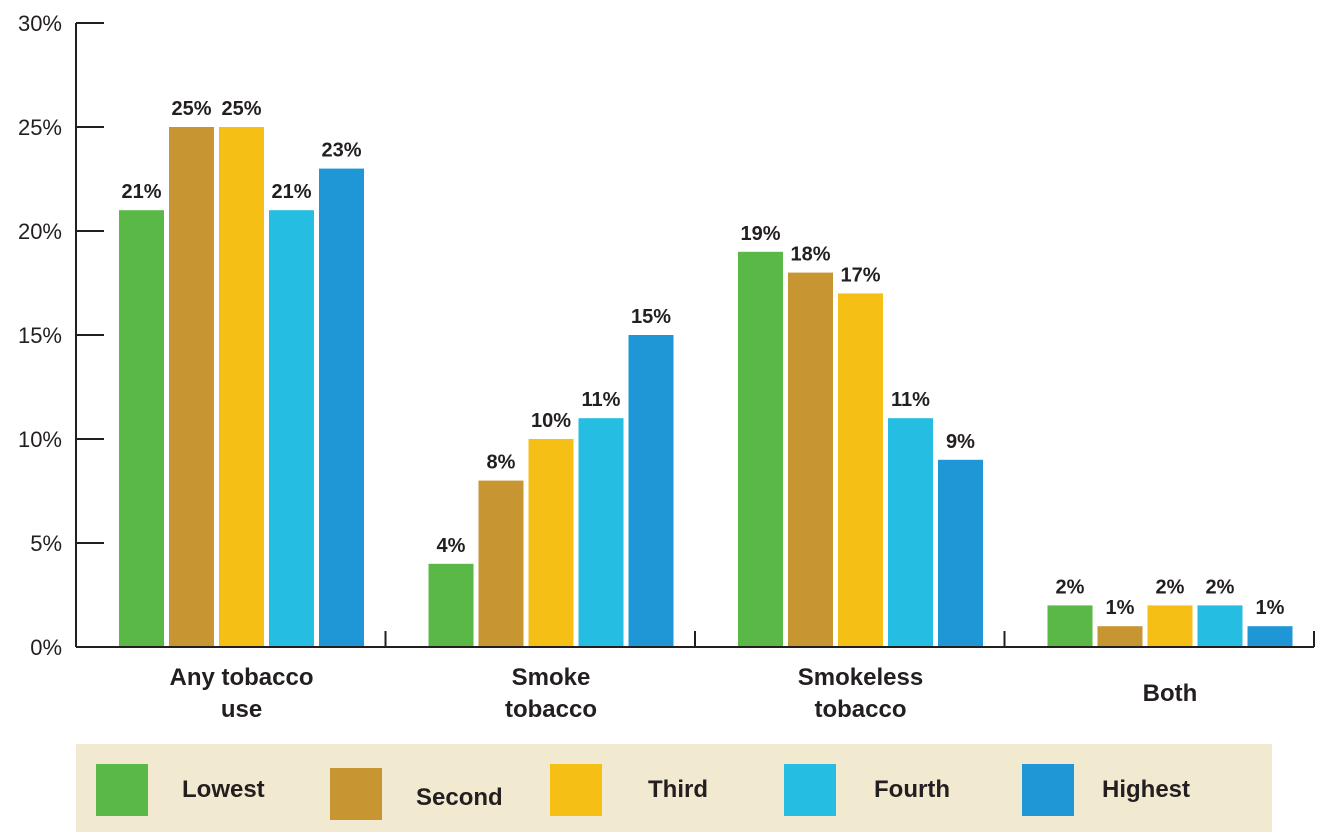 This screenshot has width=1323, height=835. Describe the element at coordinates (46, 647) in the screenshot. I see `y-tick-label: 0%` at that location.